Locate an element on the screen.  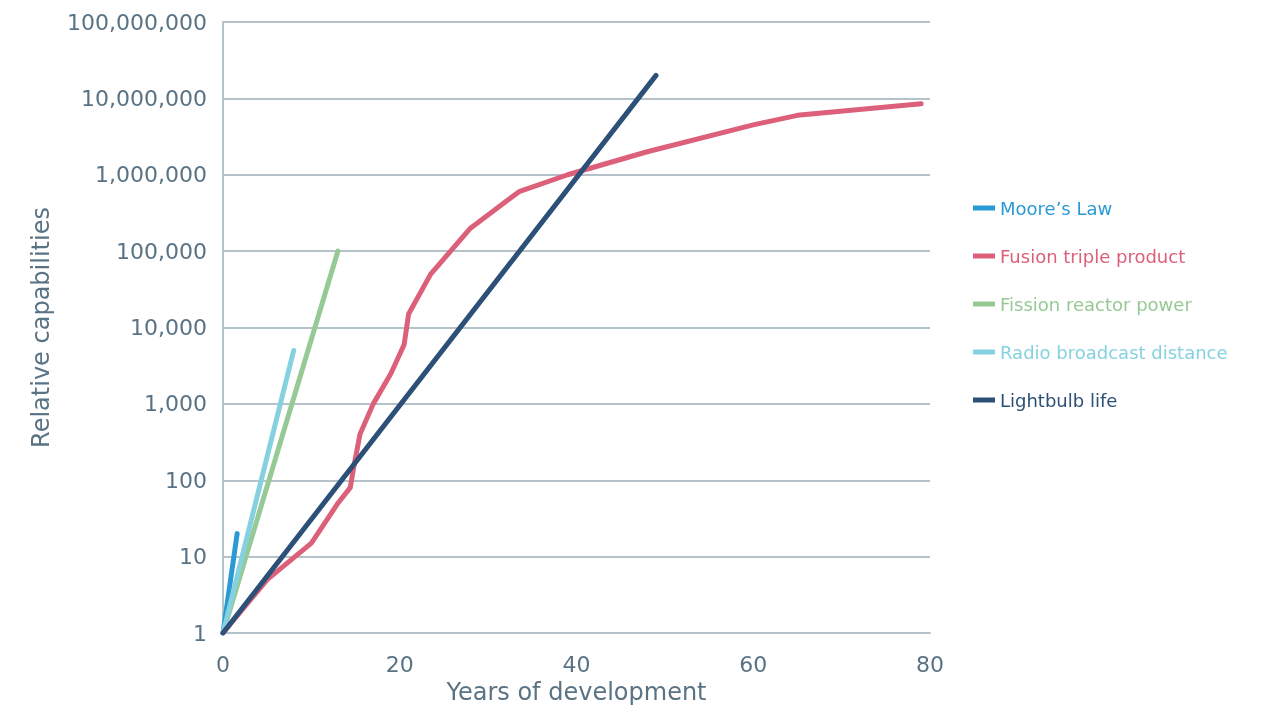
x-tick-label: 0 is located at coordinates (223, 664).